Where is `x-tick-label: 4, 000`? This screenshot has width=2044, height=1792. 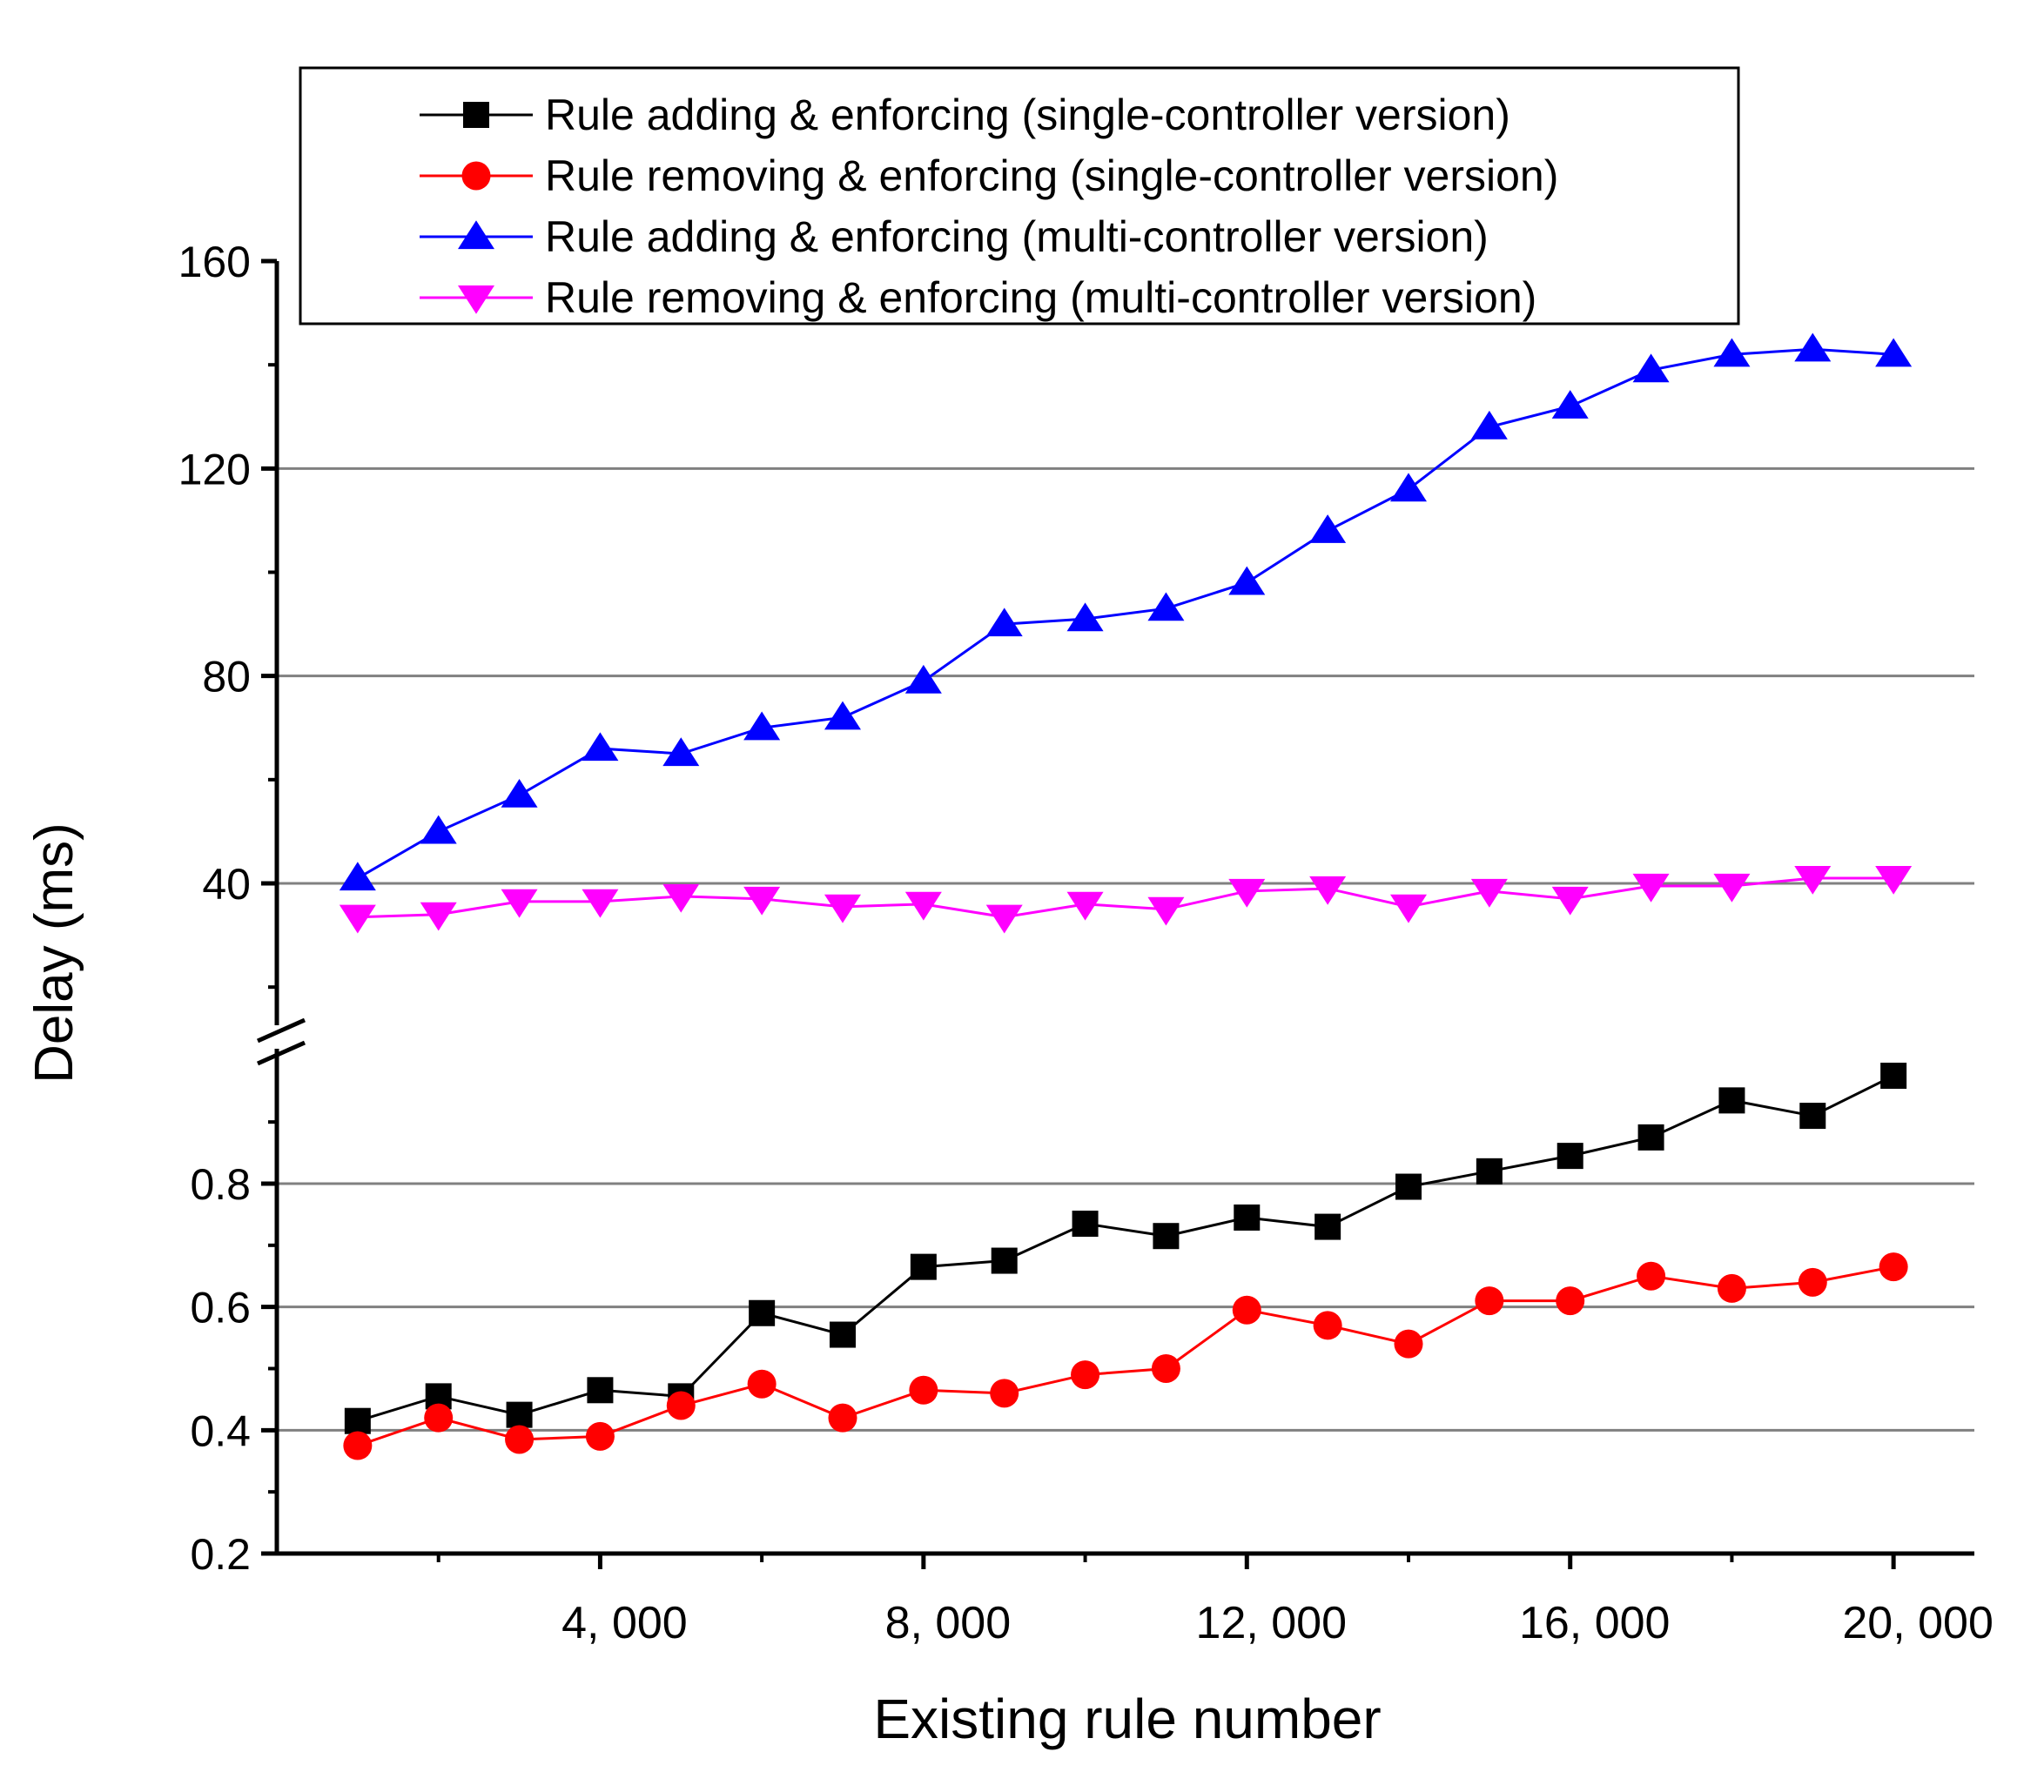
x-tick-label: 4, 000 is located at coordinates (624, 1623).